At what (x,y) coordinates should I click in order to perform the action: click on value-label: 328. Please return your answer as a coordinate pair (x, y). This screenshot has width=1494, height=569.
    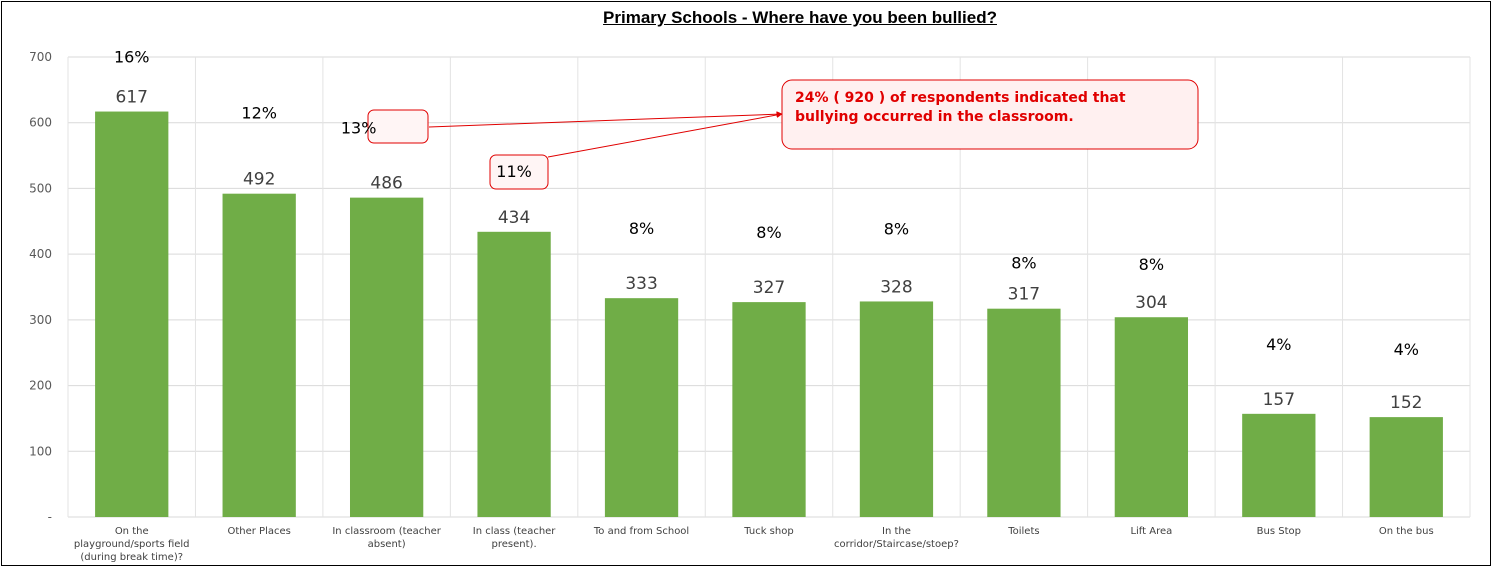
    Looking at the image, I should click on (896, 287).